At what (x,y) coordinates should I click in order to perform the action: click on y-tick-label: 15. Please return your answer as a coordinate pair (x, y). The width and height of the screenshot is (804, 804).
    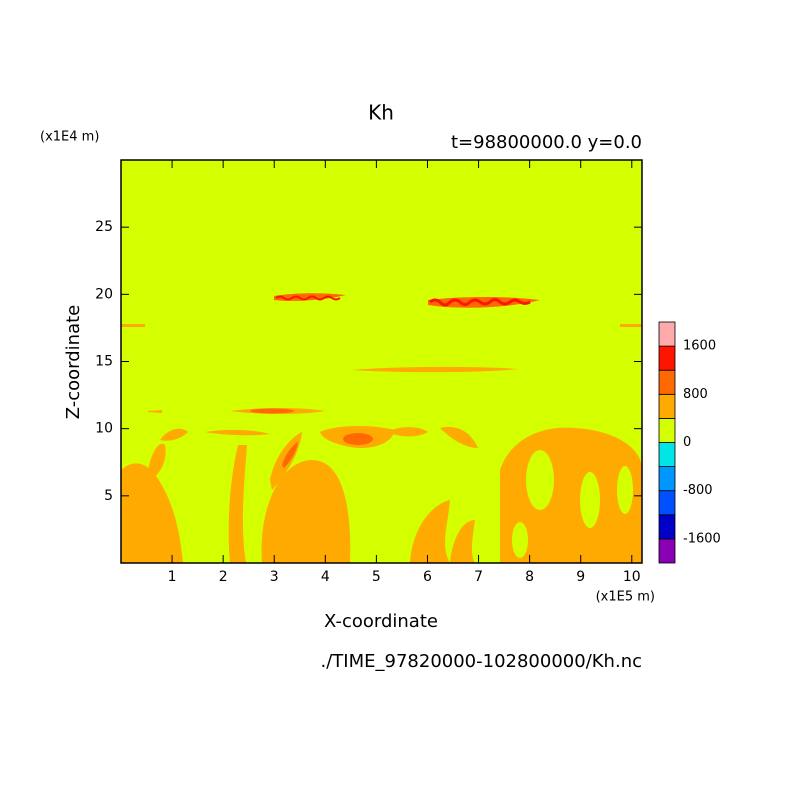
    Looking at the image, I should click on (104, 362).